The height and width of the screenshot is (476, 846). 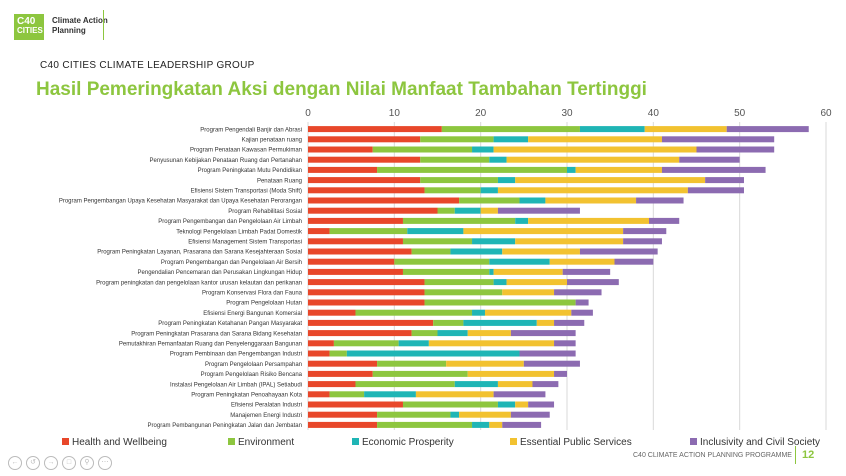 I want to click on legend-label: Economic Prosperity, so click(x=408, y=442).